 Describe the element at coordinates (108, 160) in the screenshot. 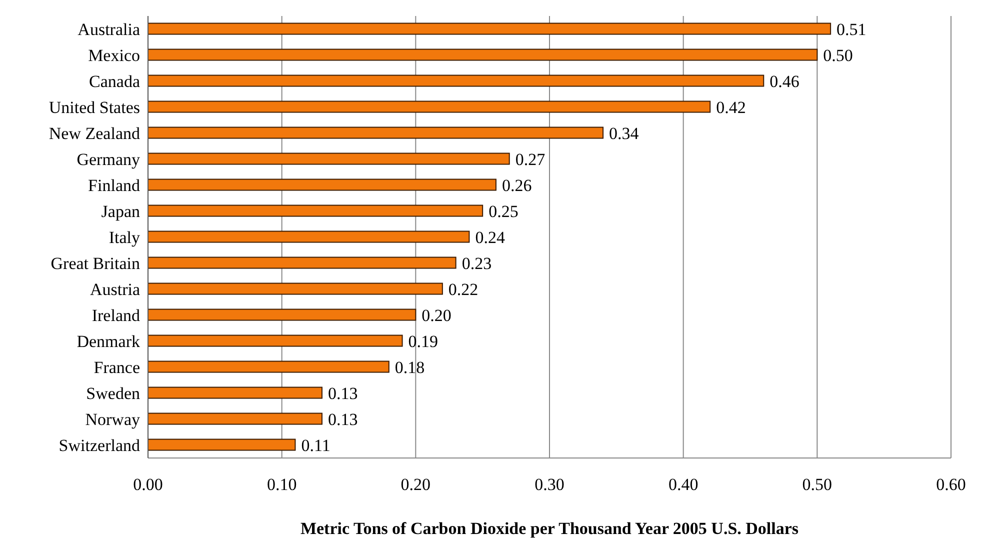

I see `y-tick-label: Germany` at that location.